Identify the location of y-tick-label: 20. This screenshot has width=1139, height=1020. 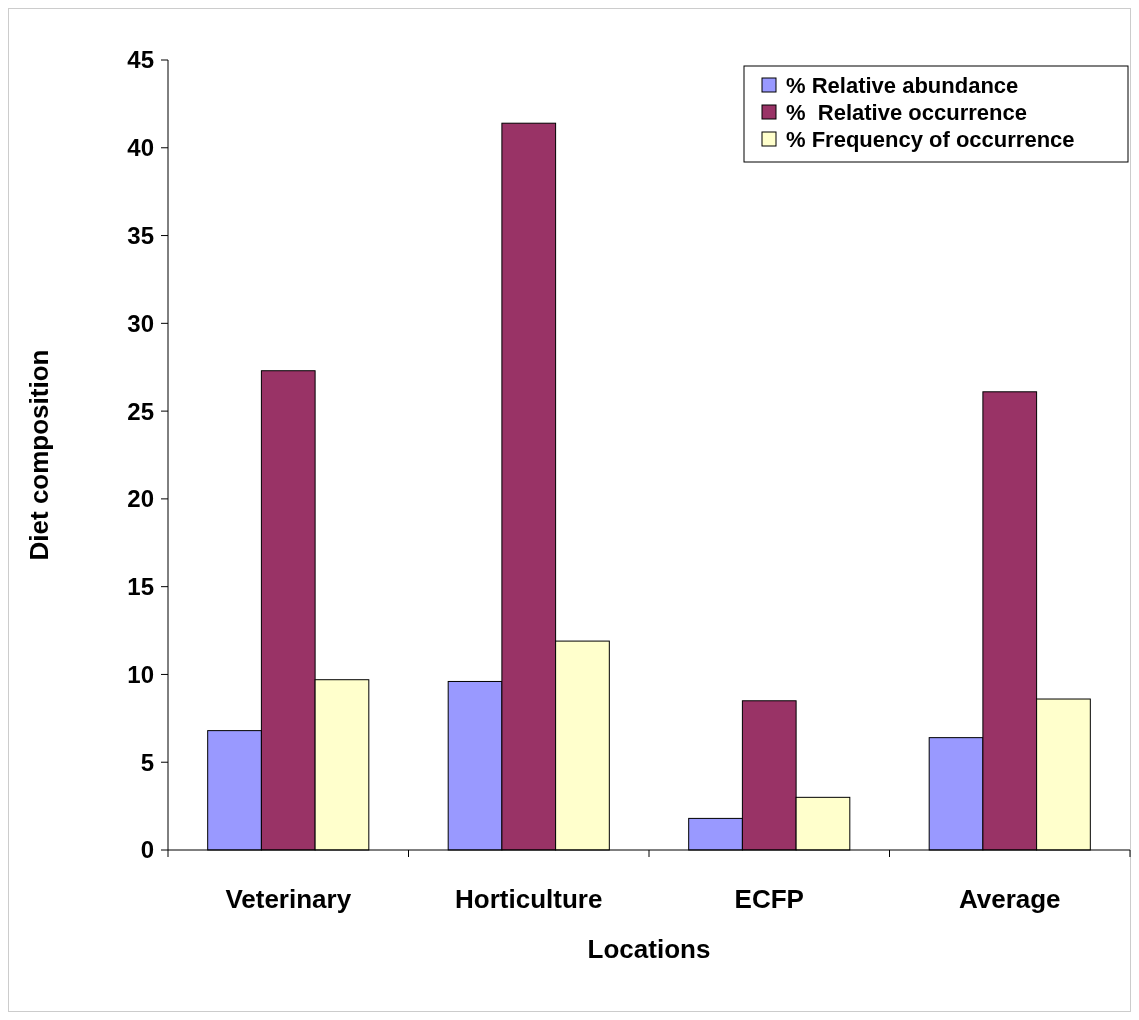
(140, 499).